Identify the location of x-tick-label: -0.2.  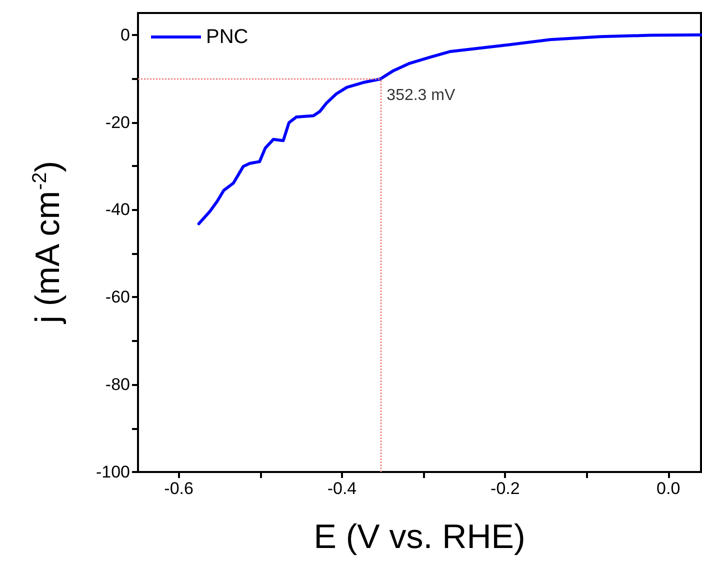
(505, 488).